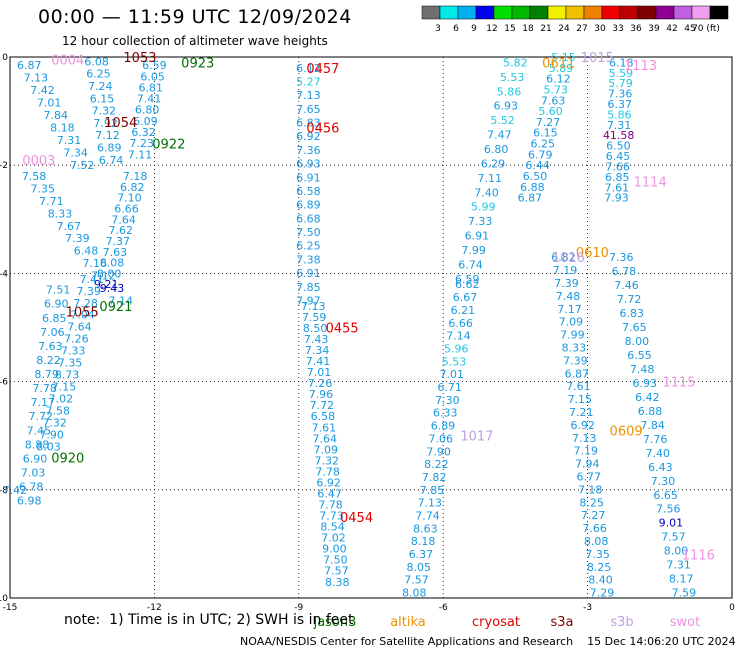 This screenshot has width=740, height=650. What do you see at coordinates (129, 198) in the screenshot?
I see `wave-height-point: 7.10` at bounding box center [129, 198].